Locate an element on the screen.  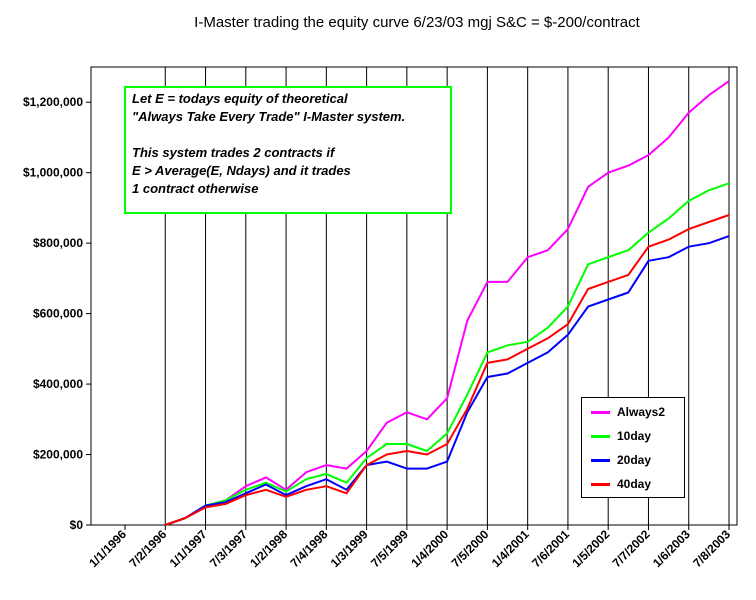
legend: Always2 10day 20day 40day is located at coordinates (633, 447).